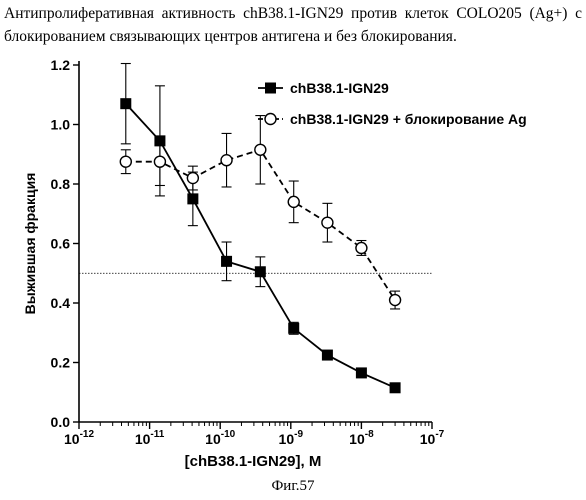 Image resolution: width=586 pixels, height=500 pixels. I want to click on figure-number: Фиг.57, so click(293, 486).